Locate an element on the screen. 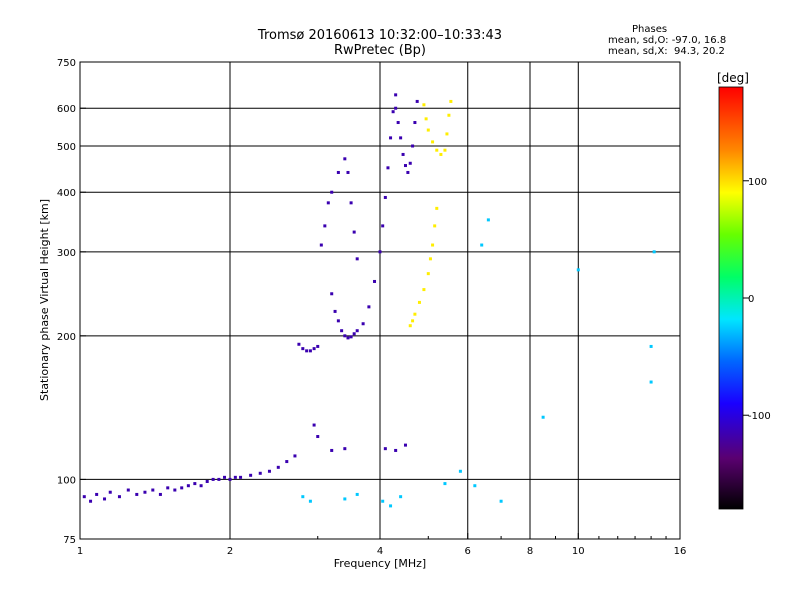 This screenshot has height=600, width=800. phase-x-stats: mean, sd,X: 94.3, 20.2 is located at coordinates (666, 51).